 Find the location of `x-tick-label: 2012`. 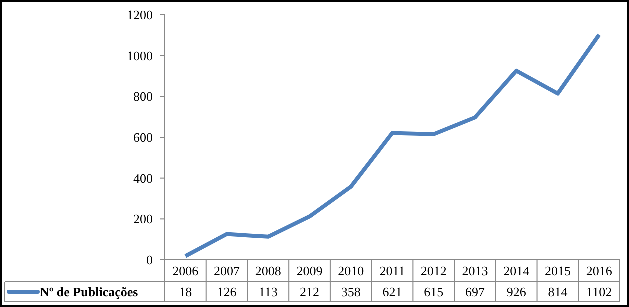

x-tick-label: 2012 is located at coordinates (433, 271).